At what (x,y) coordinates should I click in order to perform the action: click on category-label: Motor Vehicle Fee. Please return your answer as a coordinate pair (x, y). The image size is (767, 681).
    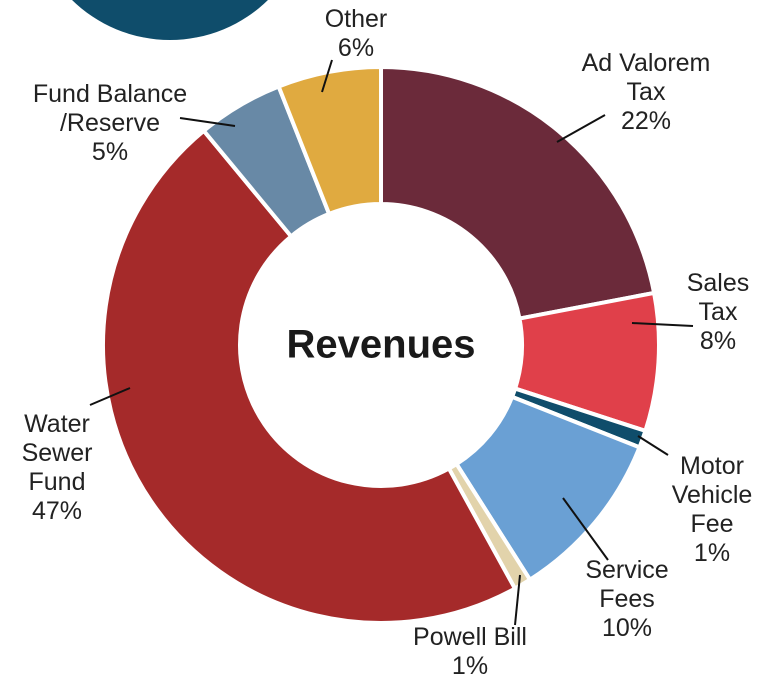
    Looking at the image, I should click on (712, 495).